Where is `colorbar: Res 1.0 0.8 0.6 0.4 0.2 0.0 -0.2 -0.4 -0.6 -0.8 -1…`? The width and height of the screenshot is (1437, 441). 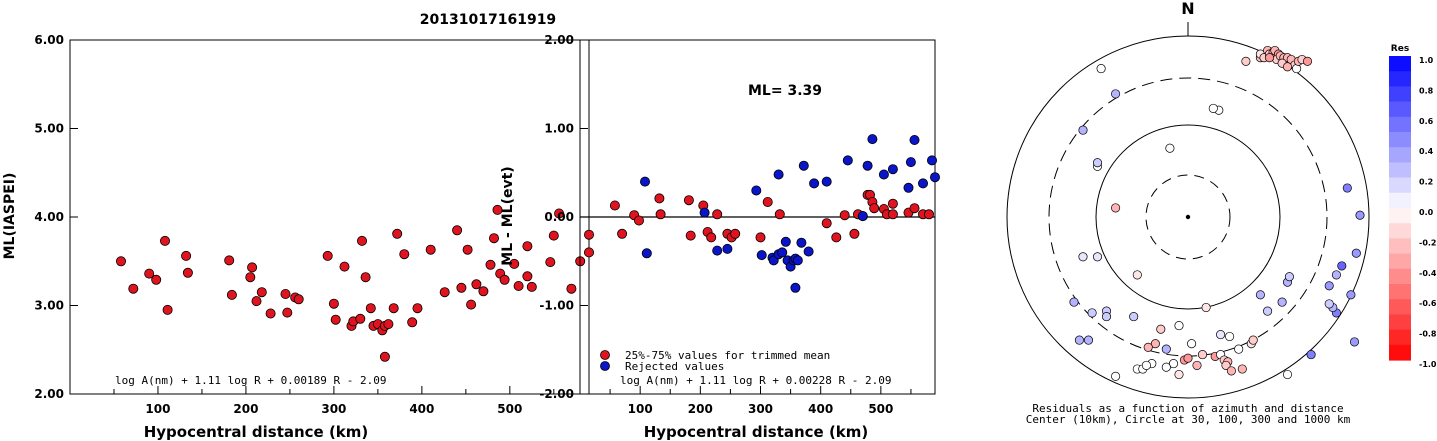
colorbar: Res 1.0 0.8 0.6 0.4 0.2 0.0 -0.2 -0.4 -0.6 -0.8 -1… is located at coordinates (1413, 206).